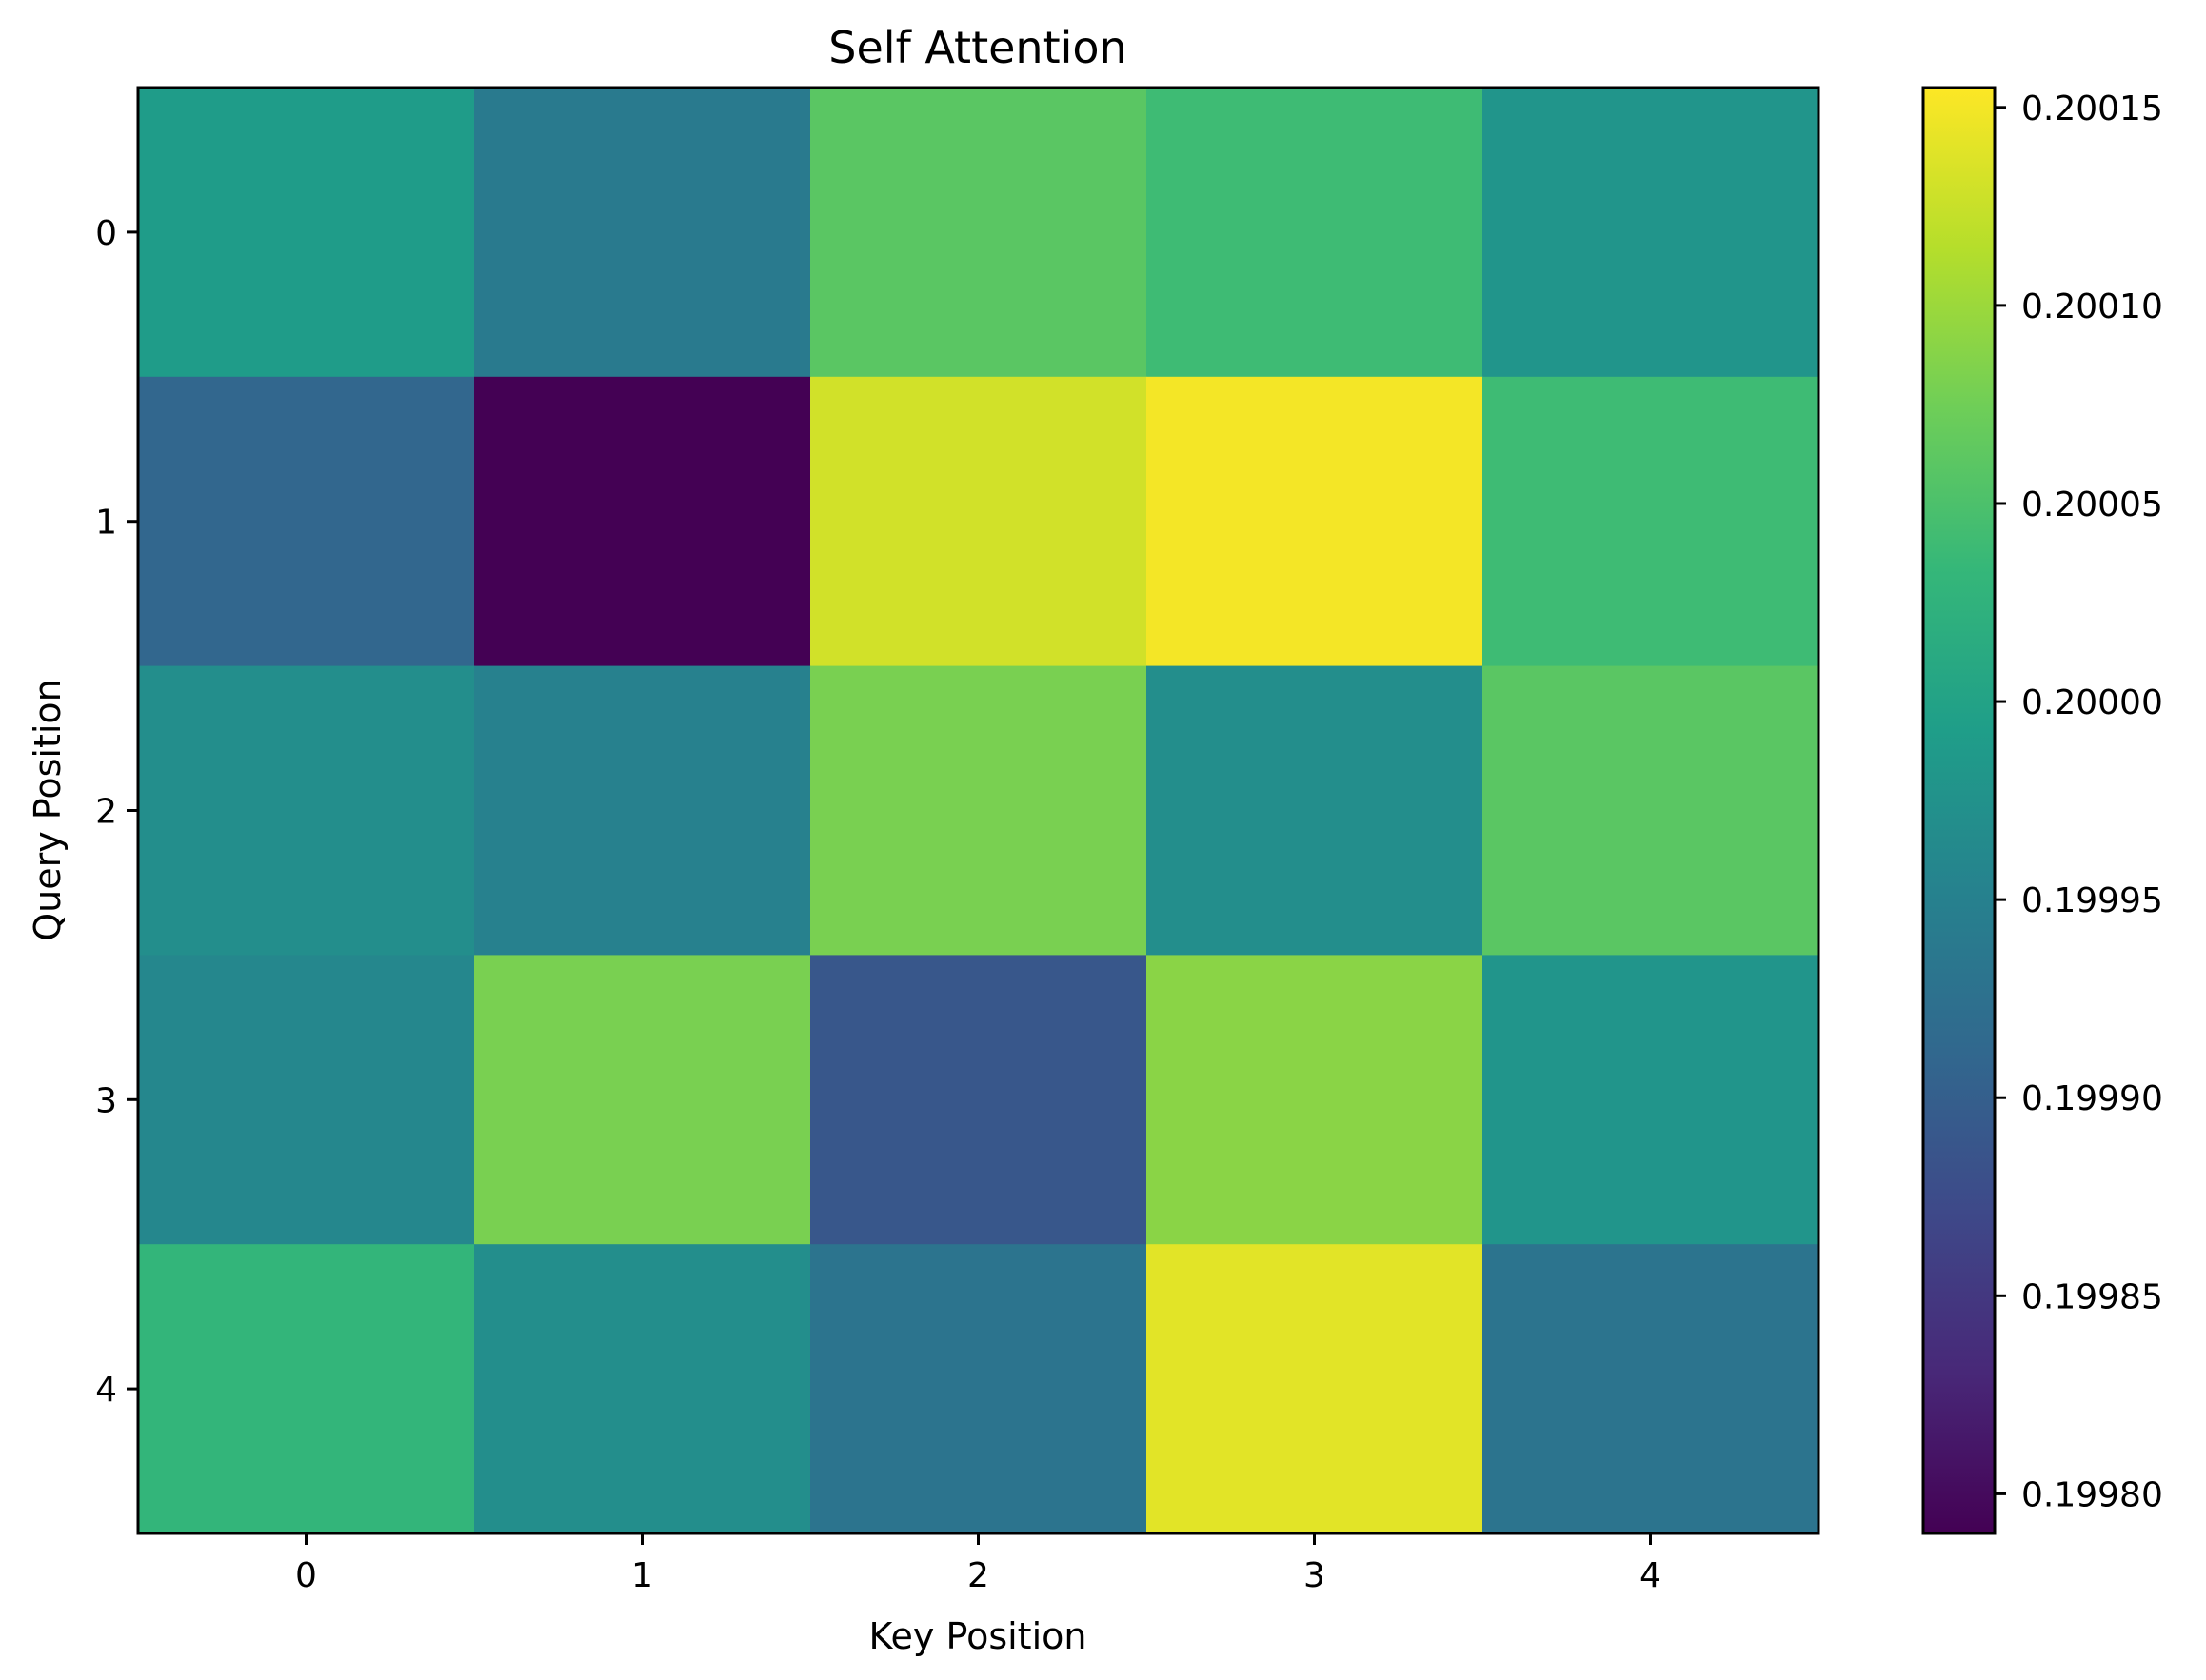 This screenshot has width=2206, height=1680. Describe the element at coordinates (2092, 504) in the screenshot. I see `colorbar-tick-label: 0.20005` at that location.